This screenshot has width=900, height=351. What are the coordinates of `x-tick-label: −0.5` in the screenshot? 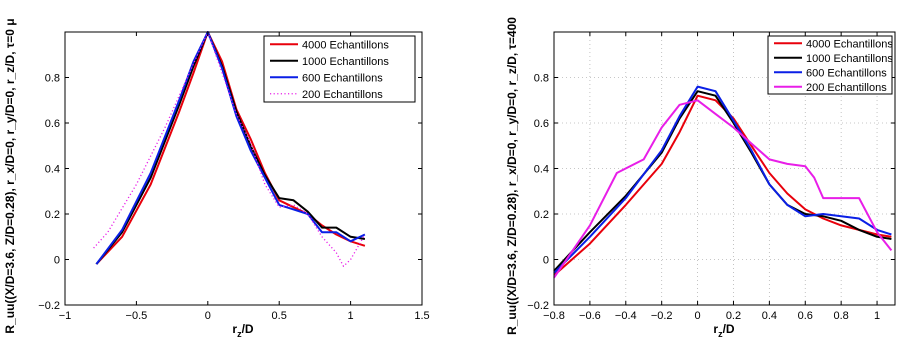 It's located at (137, 316).